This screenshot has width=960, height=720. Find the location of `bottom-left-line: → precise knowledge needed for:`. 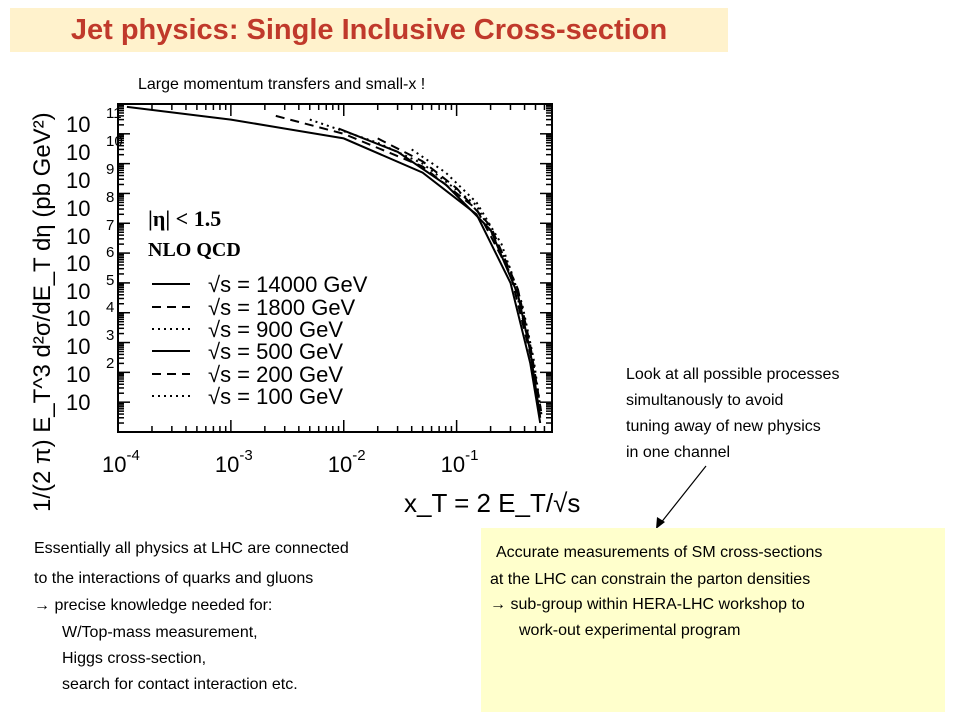

bottom-left-line: → precise knowledge needed for: is located at coordinates (153, 605).